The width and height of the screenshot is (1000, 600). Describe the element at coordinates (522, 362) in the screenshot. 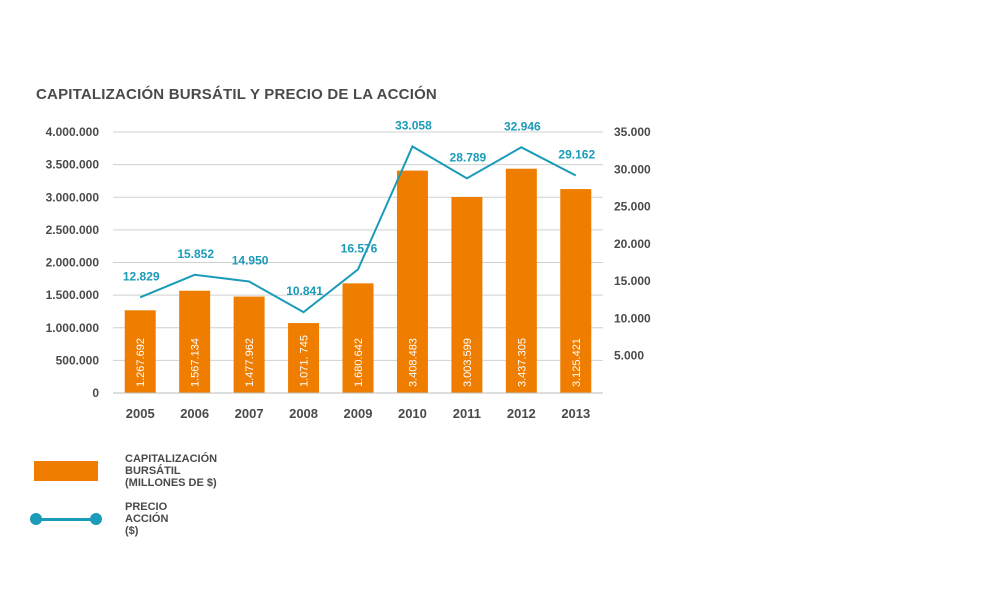

I see `bar-value-label: 3.437.305` at that location.